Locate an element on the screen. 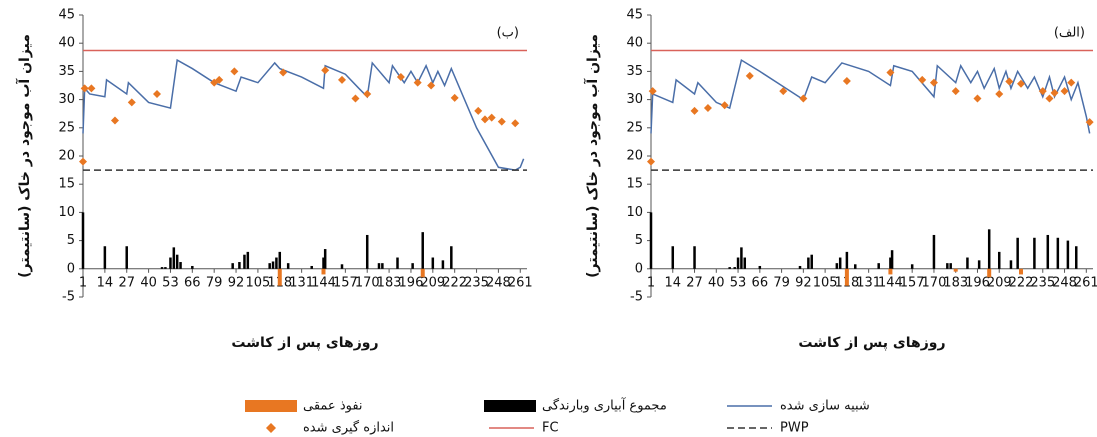  y-tick-label: 15 is located at coordinates (66, 184).